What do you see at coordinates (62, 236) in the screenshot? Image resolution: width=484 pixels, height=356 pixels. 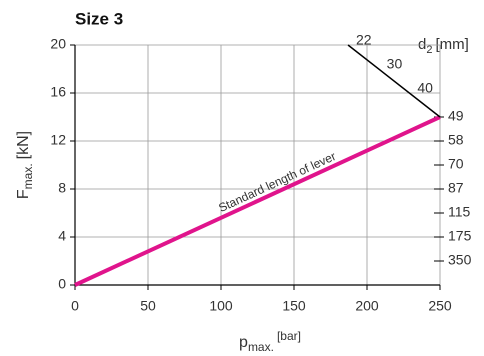 I see `y-tick-label: 4` at bounding box center [62, 236].